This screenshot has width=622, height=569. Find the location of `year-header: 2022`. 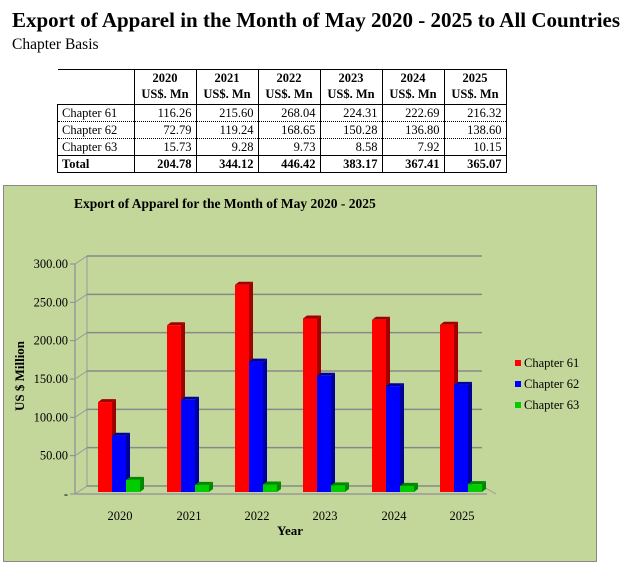

year-header: 2022 is located at coordinates (289, 77).